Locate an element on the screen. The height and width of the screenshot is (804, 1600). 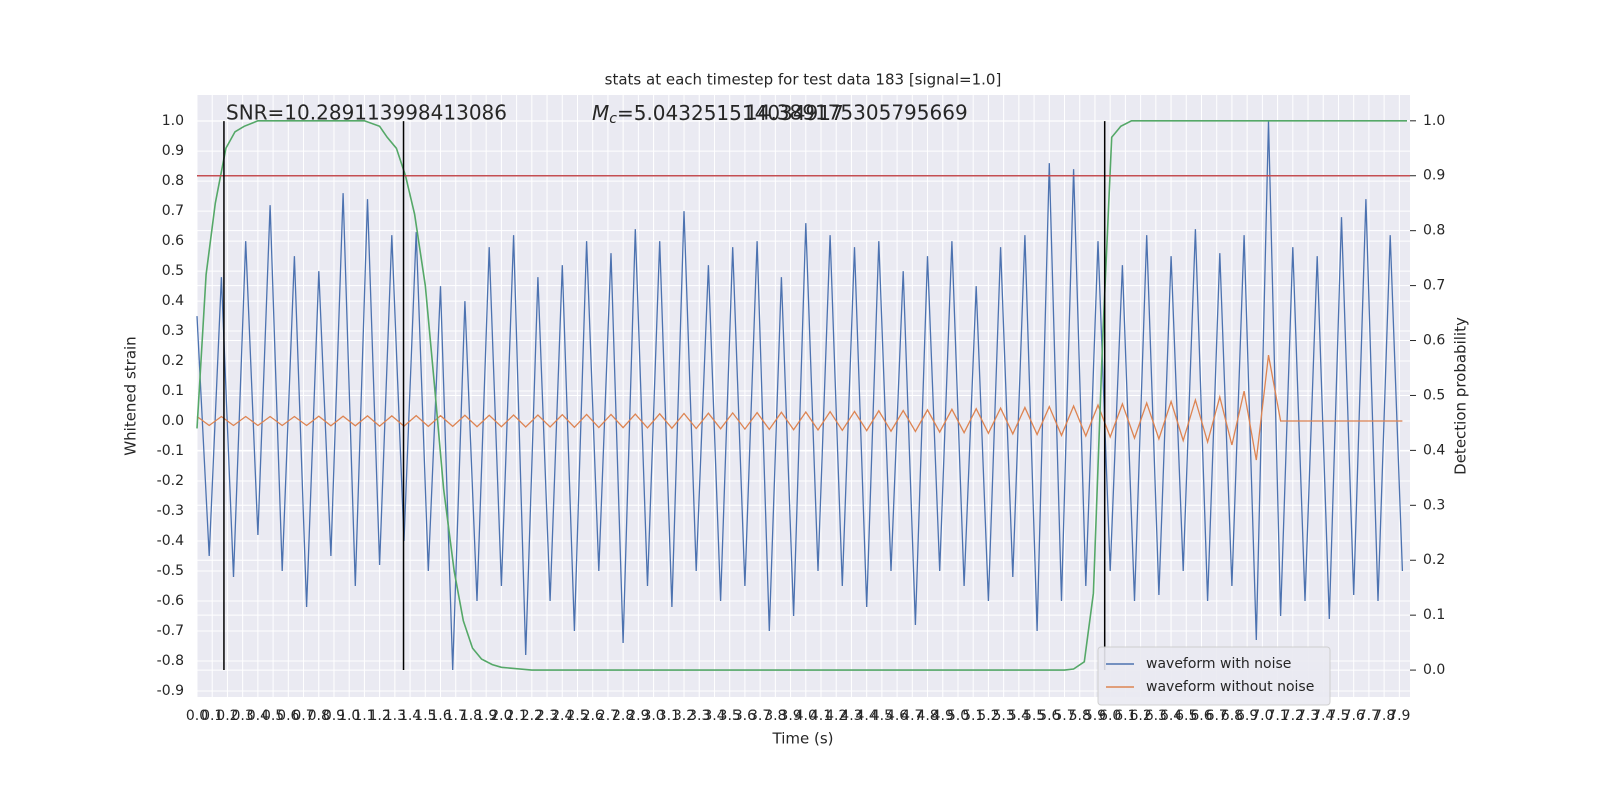
x-tick-label: 2.4 is located at coordinates (562, 716).